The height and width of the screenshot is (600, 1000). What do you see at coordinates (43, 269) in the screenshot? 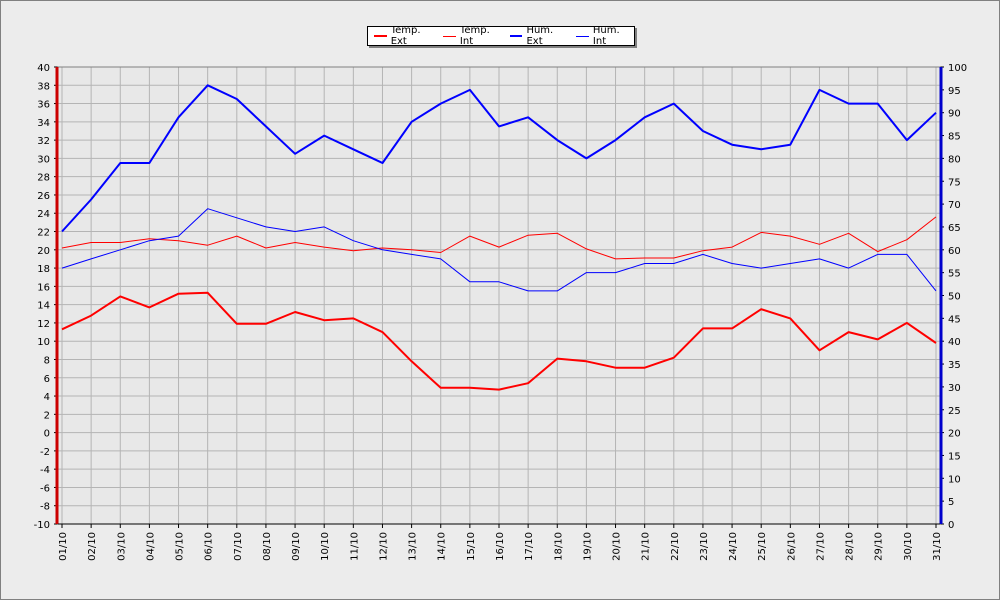
I see `left-tick-label: 18` at bounding box center [43, 269].